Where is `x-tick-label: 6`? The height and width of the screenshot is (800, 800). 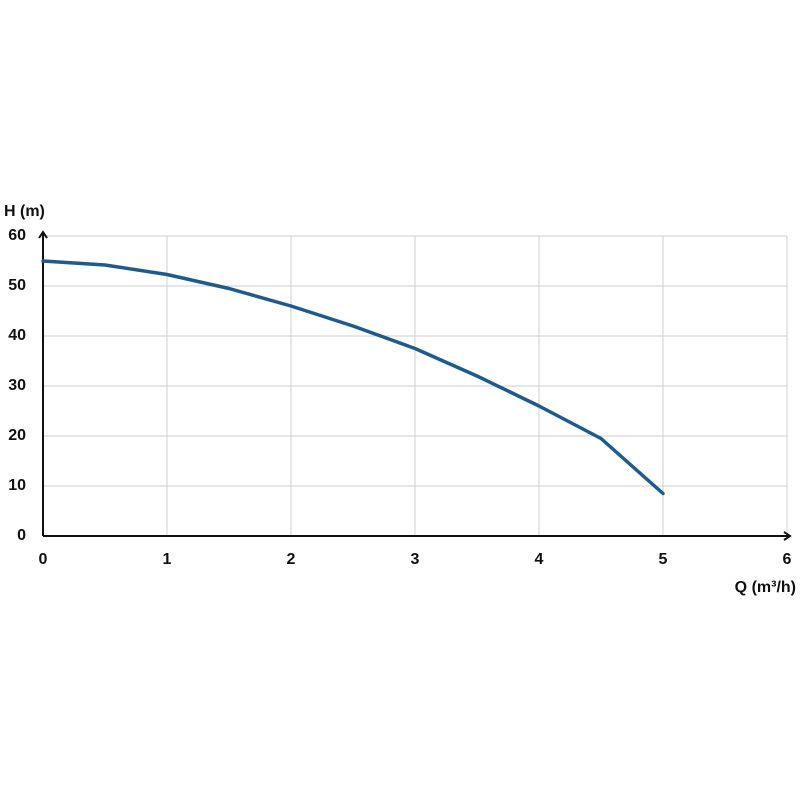
x-tick-label: 6 is located at coordinates (787, 559).